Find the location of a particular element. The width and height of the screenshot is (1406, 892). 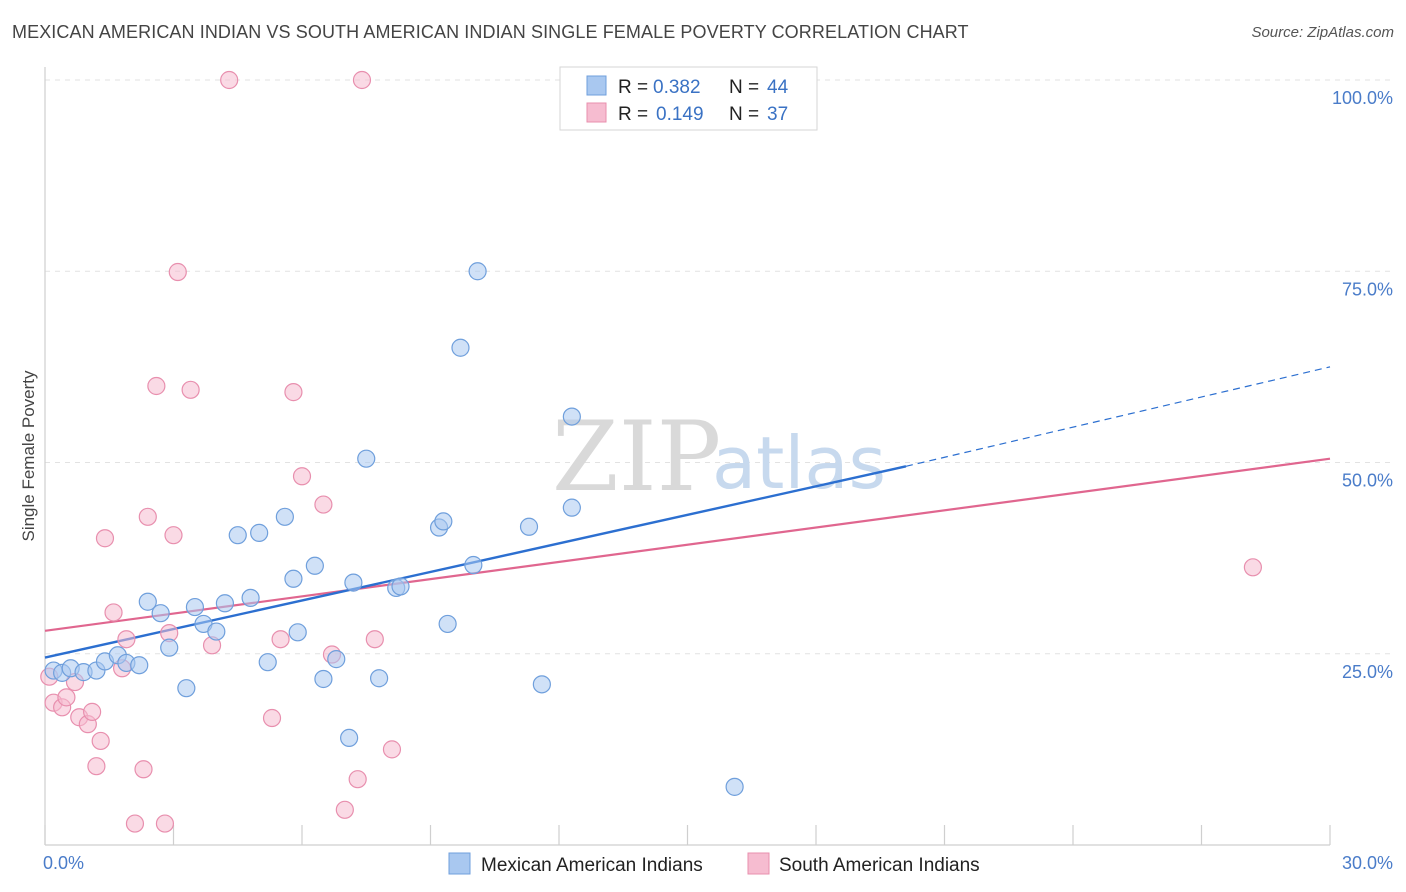

y-tick-label: 75.0% is located at coordinates (1367, 289).